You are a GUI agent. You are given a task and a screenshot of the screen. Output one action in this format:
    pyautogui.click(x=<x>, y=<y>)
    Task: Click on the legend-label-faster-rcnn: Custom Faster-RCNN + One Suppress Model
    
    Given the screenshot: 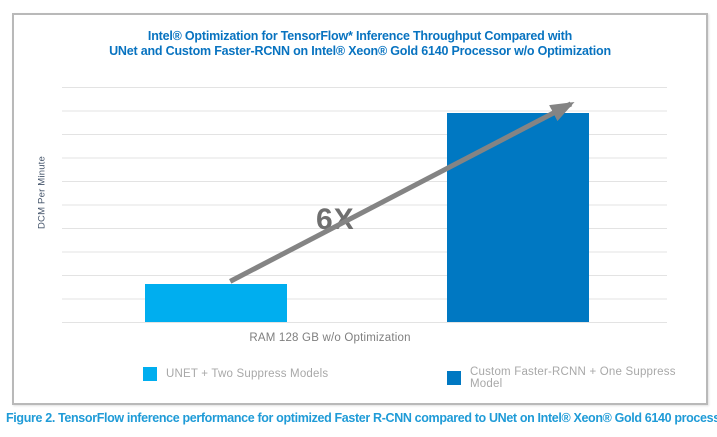 What is the action you would take?
    pyautogui.click(x=573, y=378)
    